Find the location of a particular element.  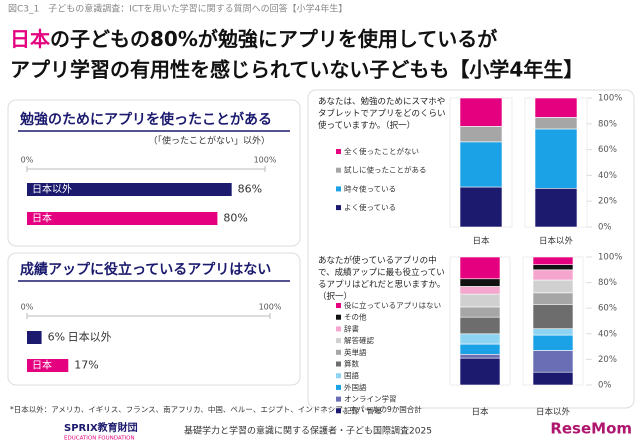

x-tick-label: 100% is located at coordinates (270, 307).